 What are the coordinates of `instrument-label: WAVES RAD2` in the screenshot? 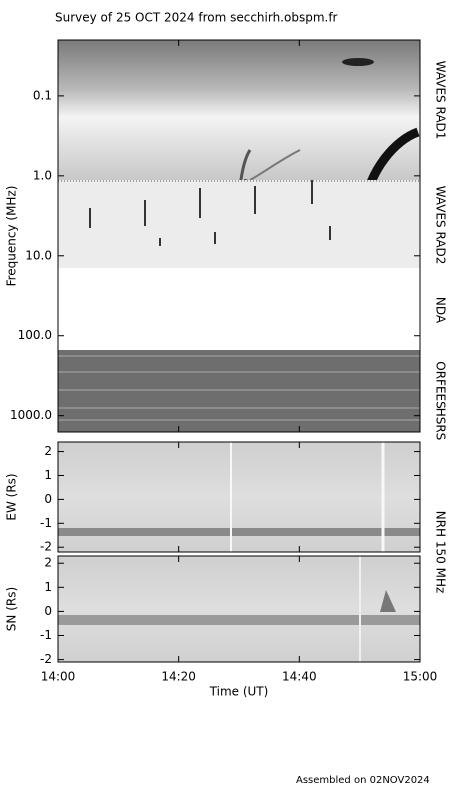 It's located at (441, 225).